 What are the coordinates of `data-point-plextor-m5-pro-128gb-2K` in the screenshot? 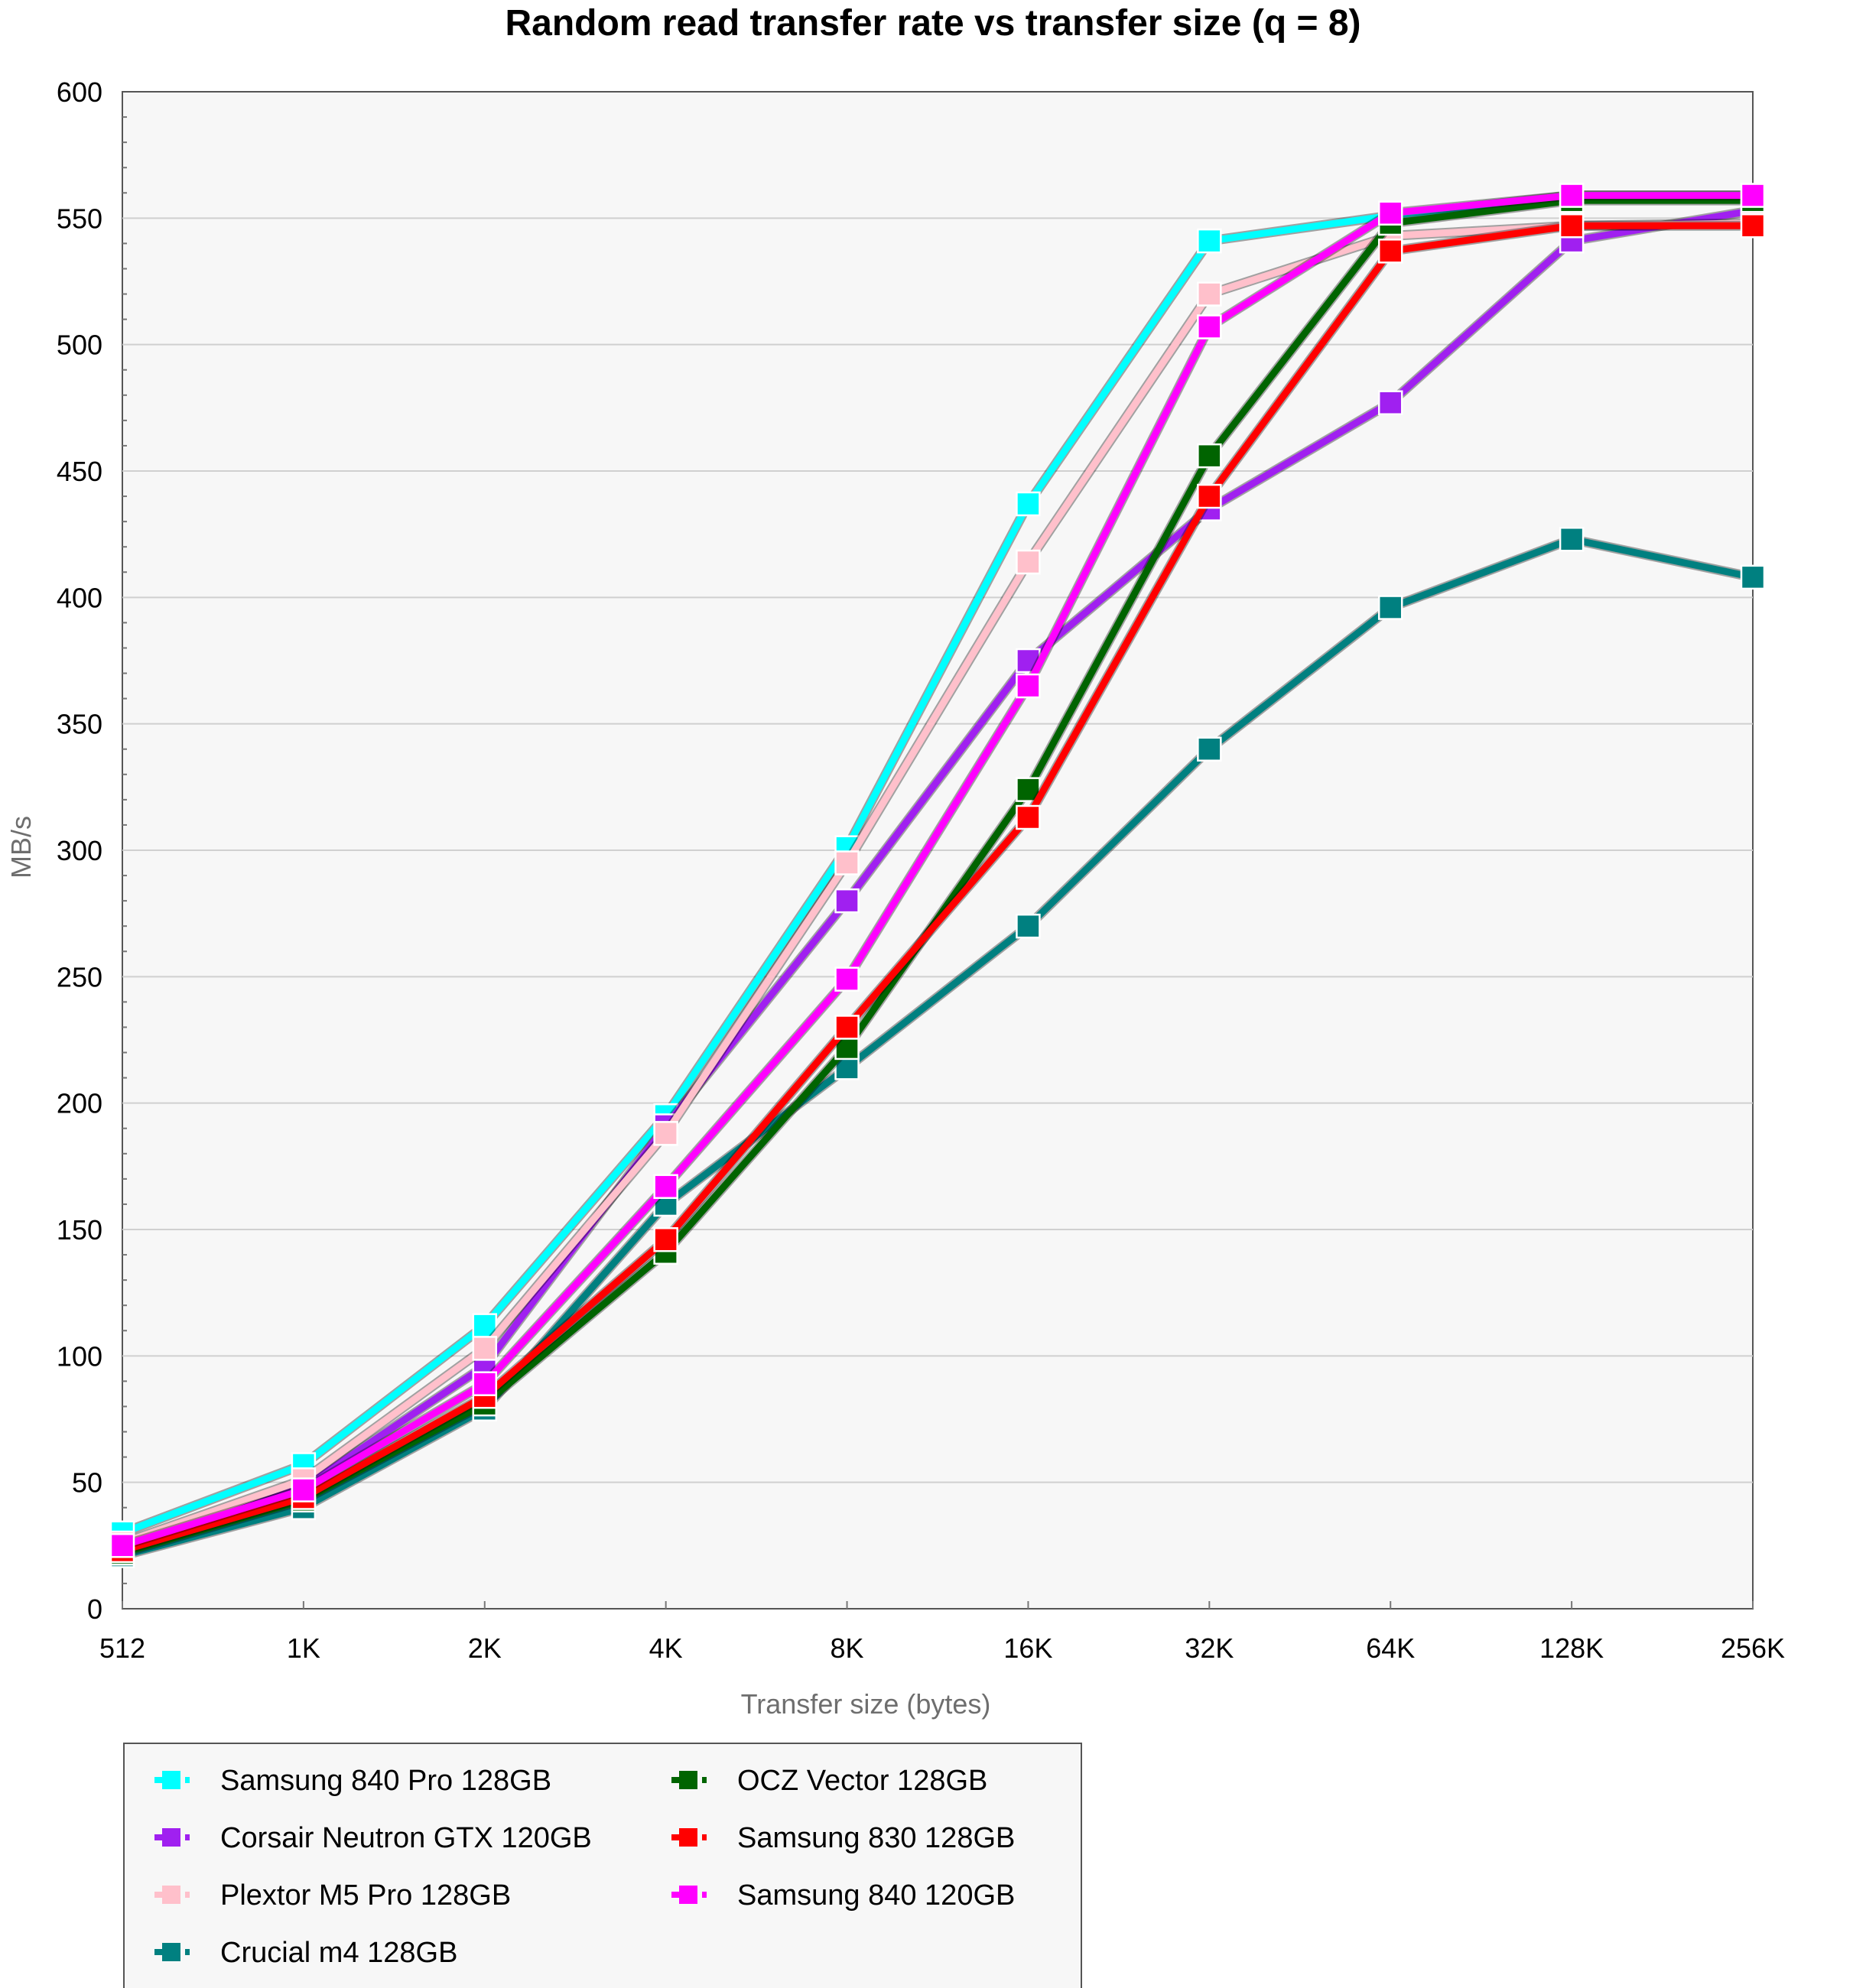 It's located at (485, 1348).